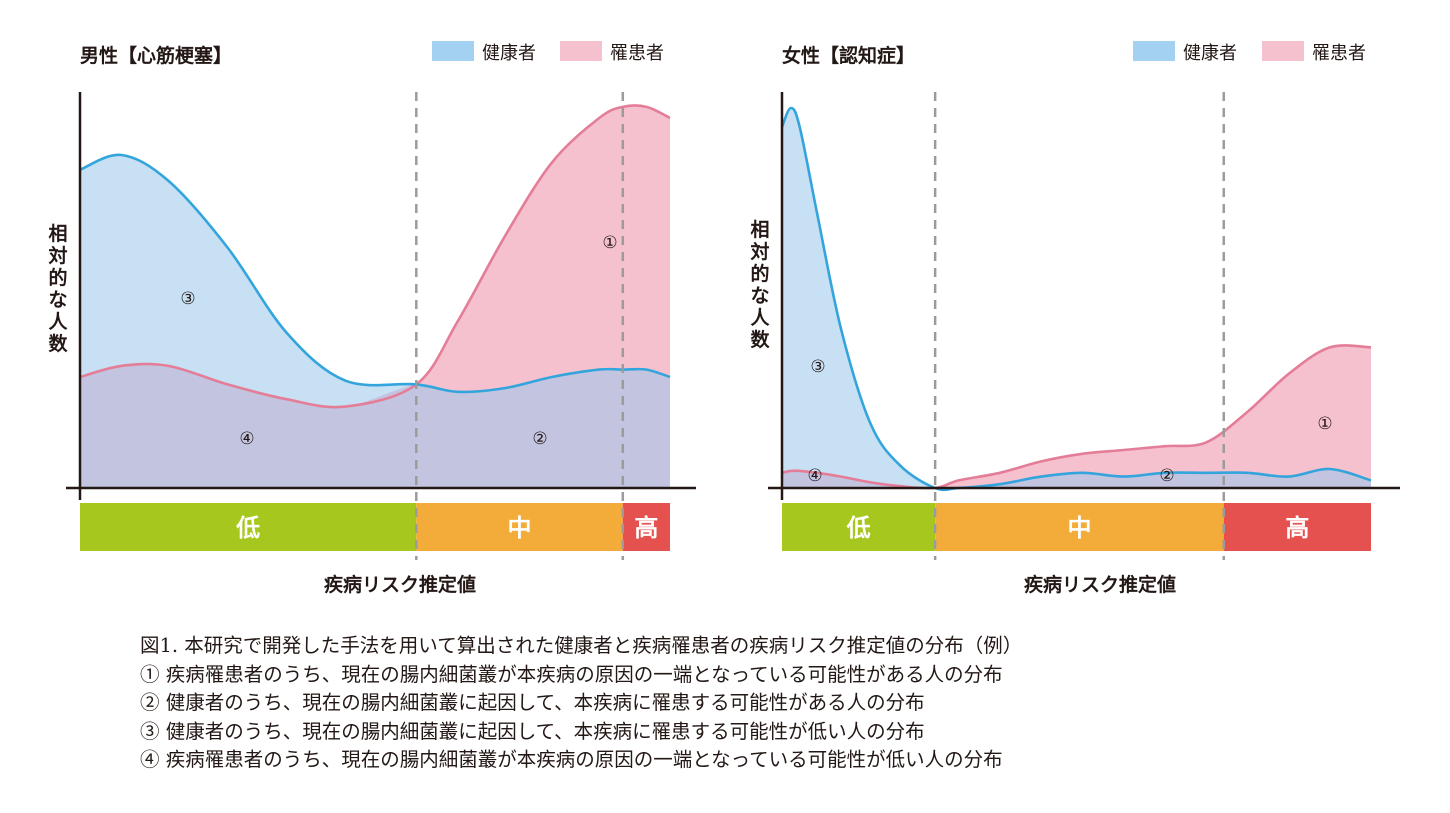 Image resolution: width=1450 pixels, height=813 pixels. Describe the element at coordinates (1076, 417) in the screenshot. I see `patient-line` at that location.